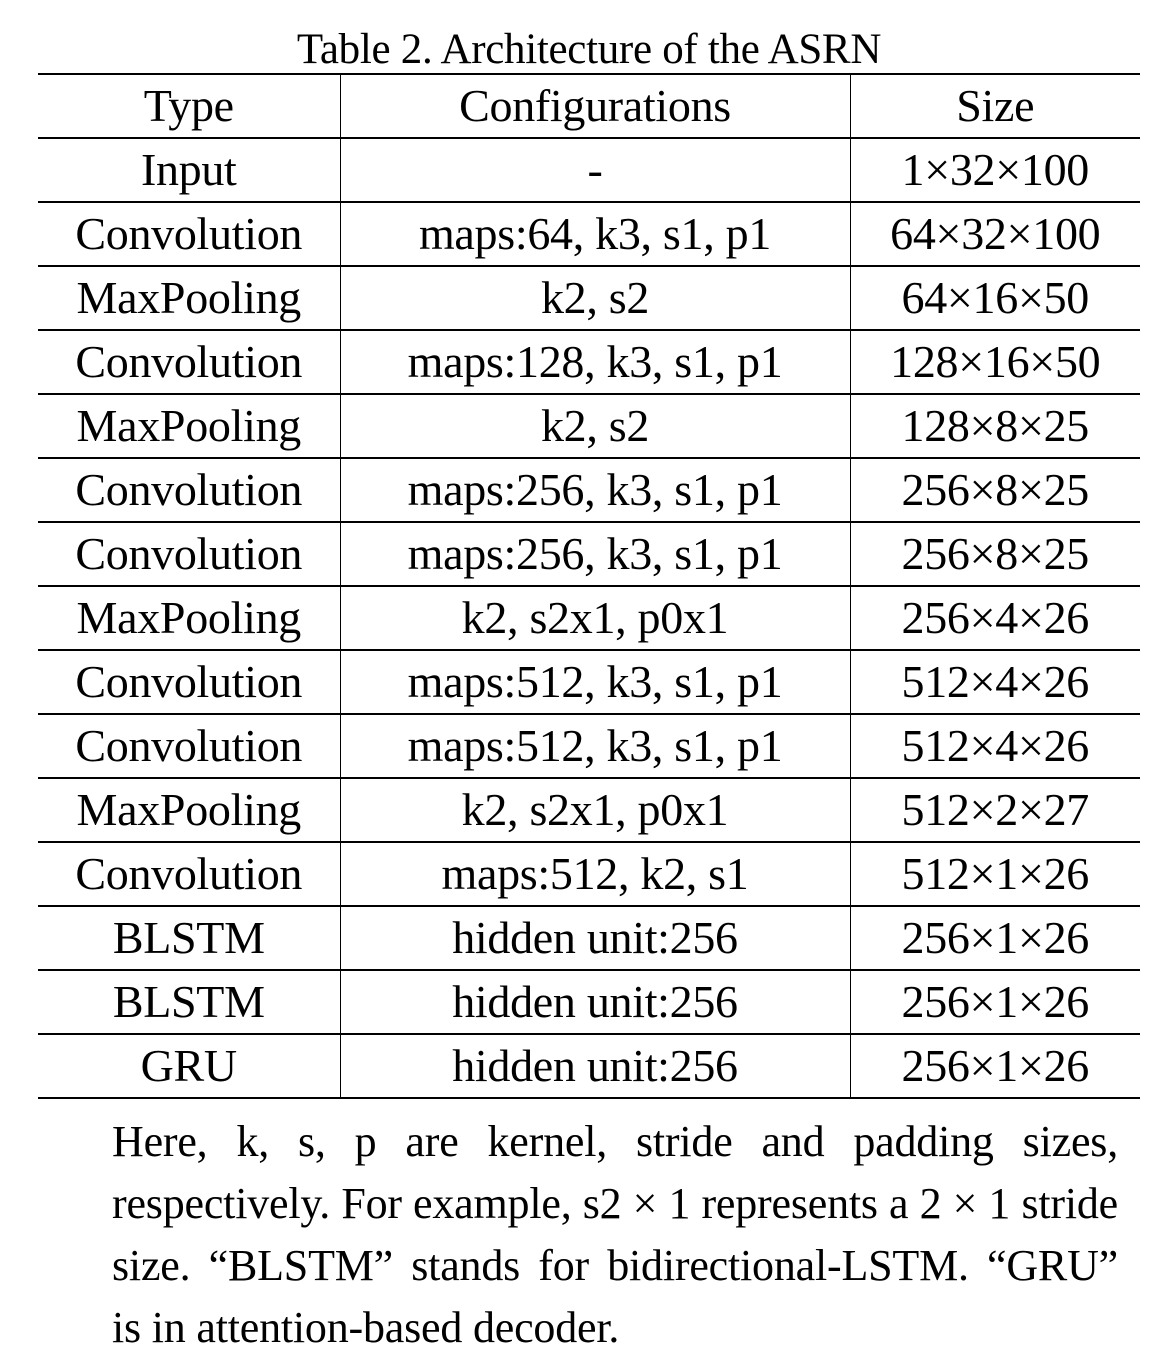  I want to click on table-row: Convolution maps:128, k3, s1, p1 128×16×50, so click(589, 361).